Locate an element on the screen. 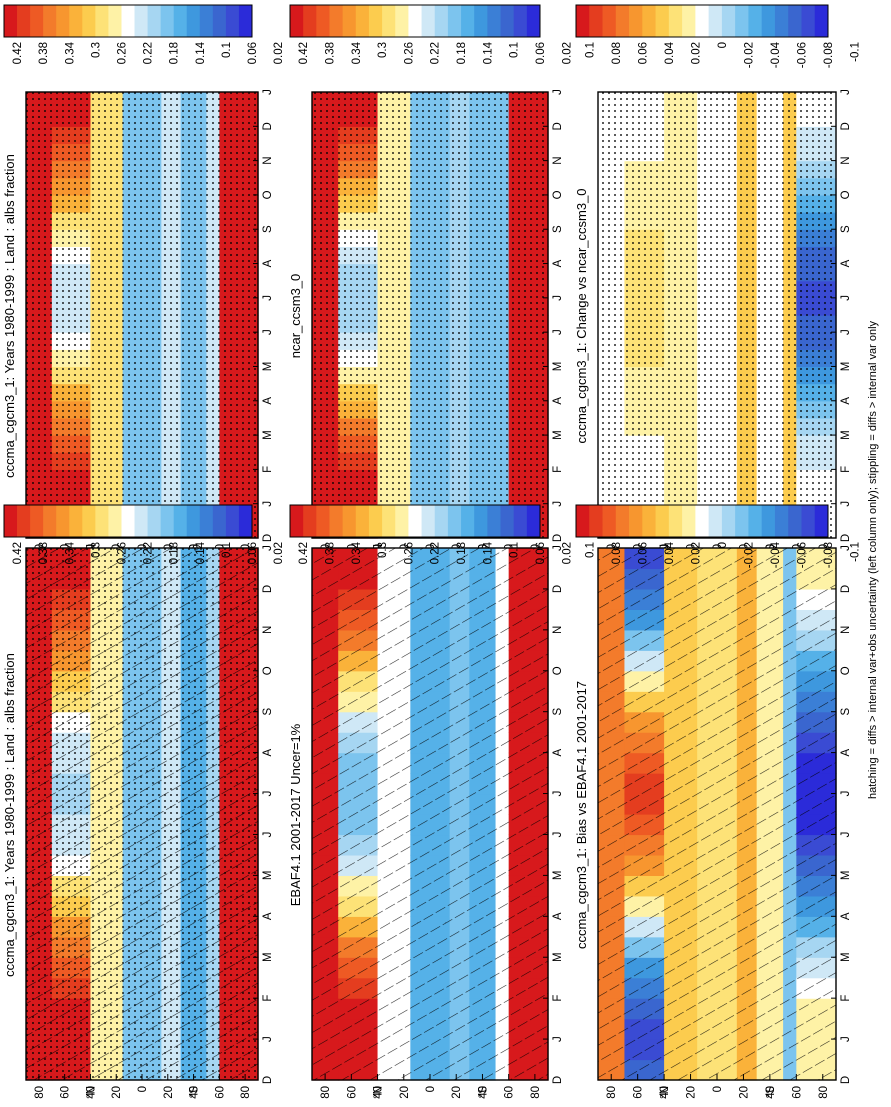  colorbar-frame is located at coordinates (415, 521).